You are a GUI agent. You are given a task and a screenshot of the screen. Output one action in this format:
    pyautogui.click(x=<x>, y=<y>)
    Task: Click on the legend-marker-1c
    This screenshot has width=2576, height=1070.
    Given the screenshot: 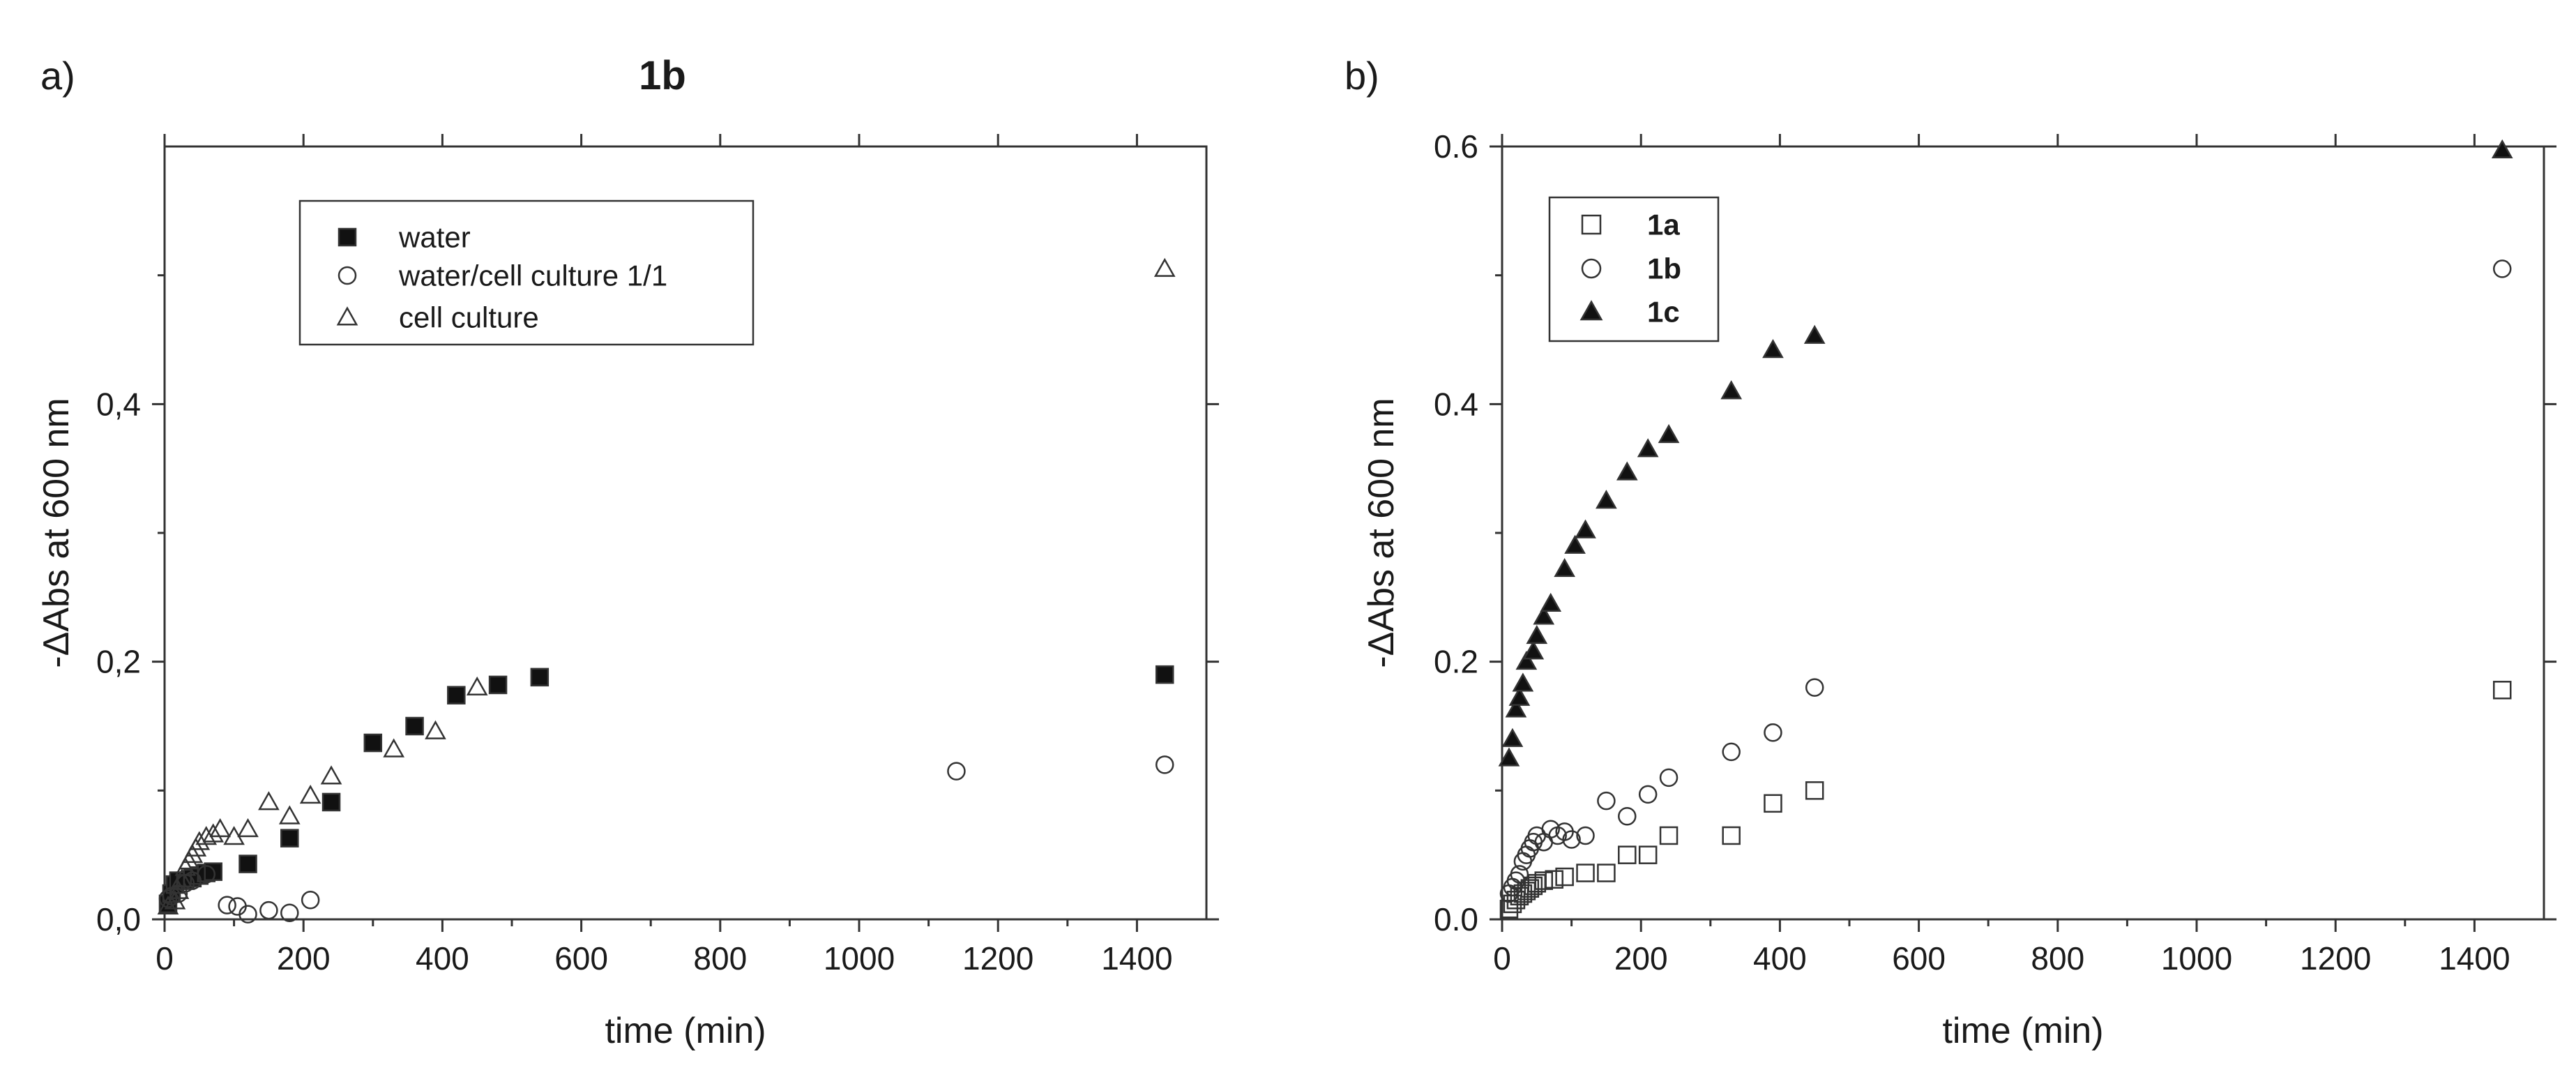 What is the action you would take?
    pyautogui.click(x=1591, y=310)
    